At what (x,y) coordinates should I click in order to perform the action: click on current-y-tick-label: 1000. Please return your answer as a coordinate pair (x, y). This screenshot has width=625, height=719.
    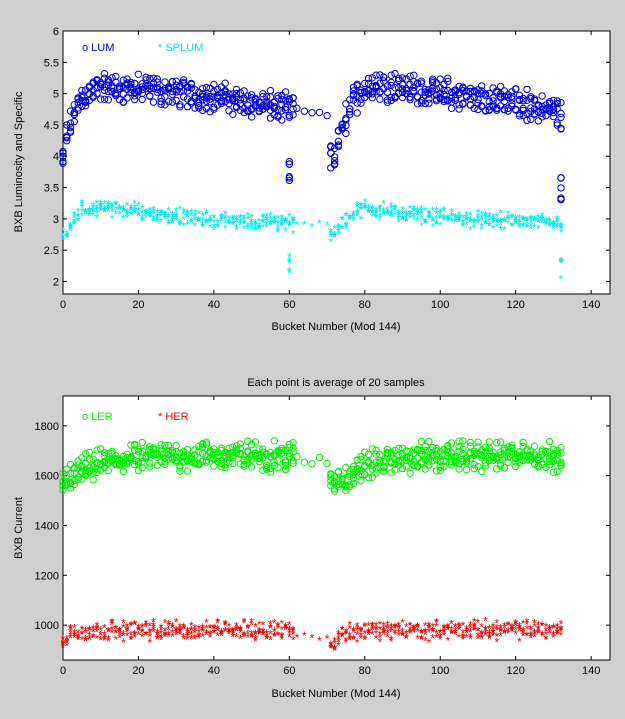
    Looking at the image, I should click on (47, 626).